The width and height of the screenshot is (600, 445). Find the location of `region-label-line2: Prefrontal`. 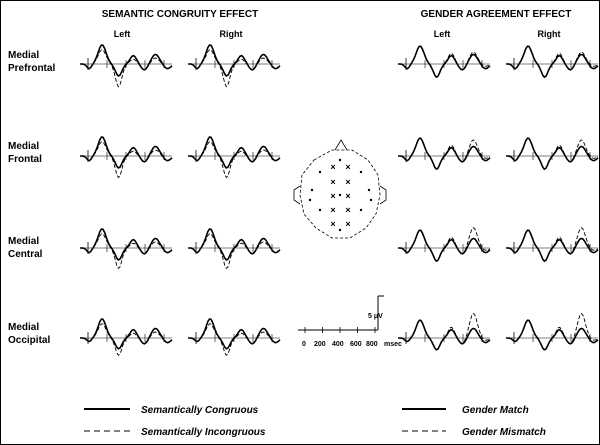

region-label-line2: Prefrontal is located at coordinates (31, 68).